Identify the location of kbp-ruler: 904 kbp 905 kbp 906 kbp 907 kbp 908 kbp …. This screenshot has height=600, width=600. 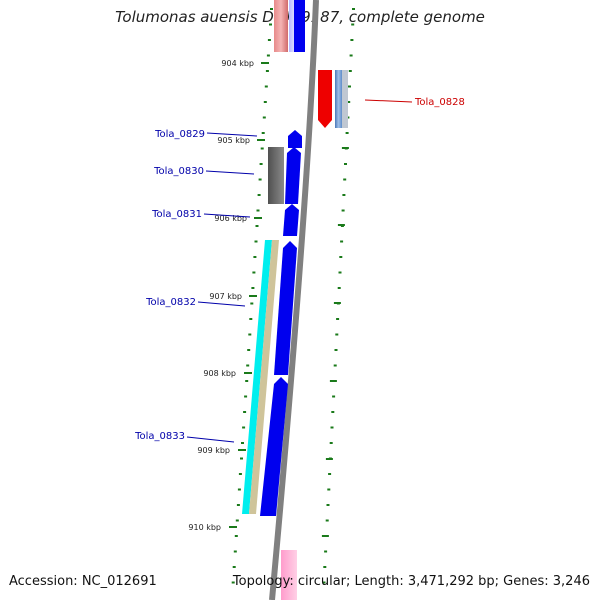
(228, 295).